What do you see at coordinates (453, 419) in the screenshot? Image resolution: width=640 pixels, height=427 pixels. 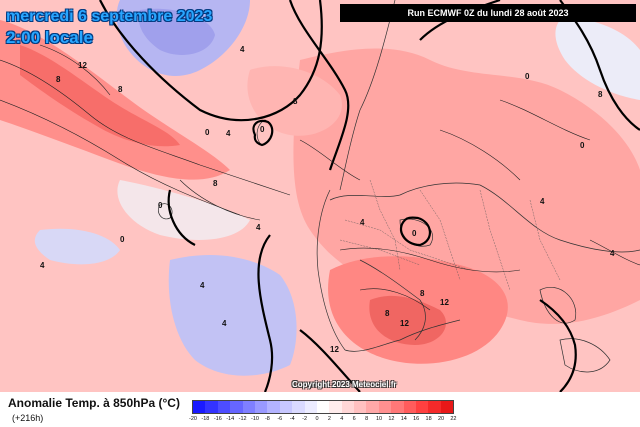 I see `color-scale-tick: 22` at bounding box center [453, 419].